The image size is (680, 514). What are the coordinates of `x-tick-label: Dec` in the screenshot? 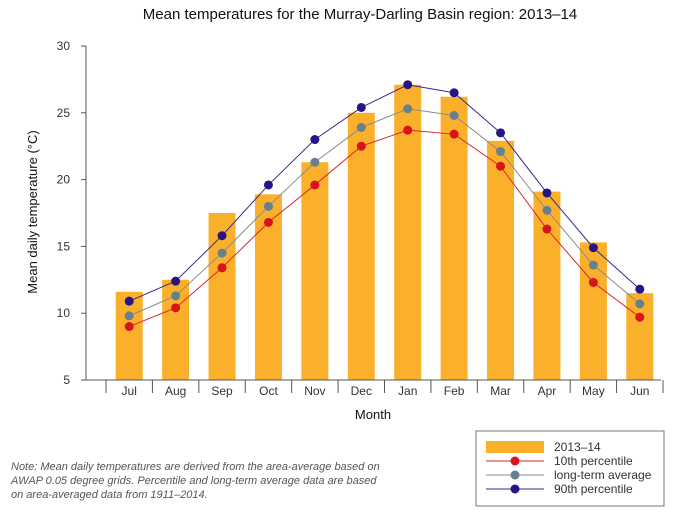 It's located at (361, 391).